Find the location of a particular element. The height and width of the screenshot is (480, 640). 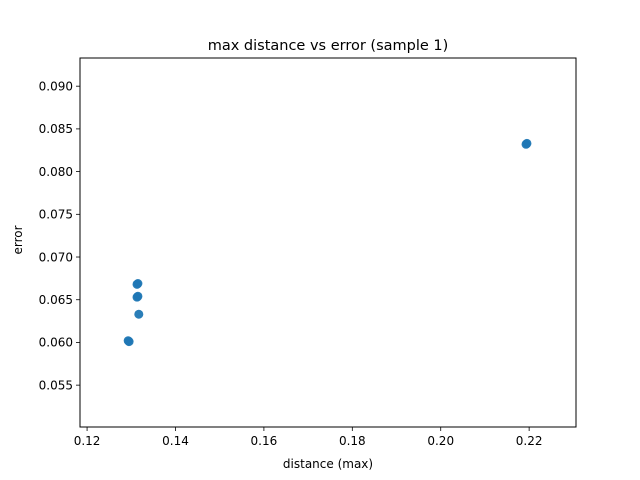

y-tick-label: 0.085 is located at coordinates (56, 129).